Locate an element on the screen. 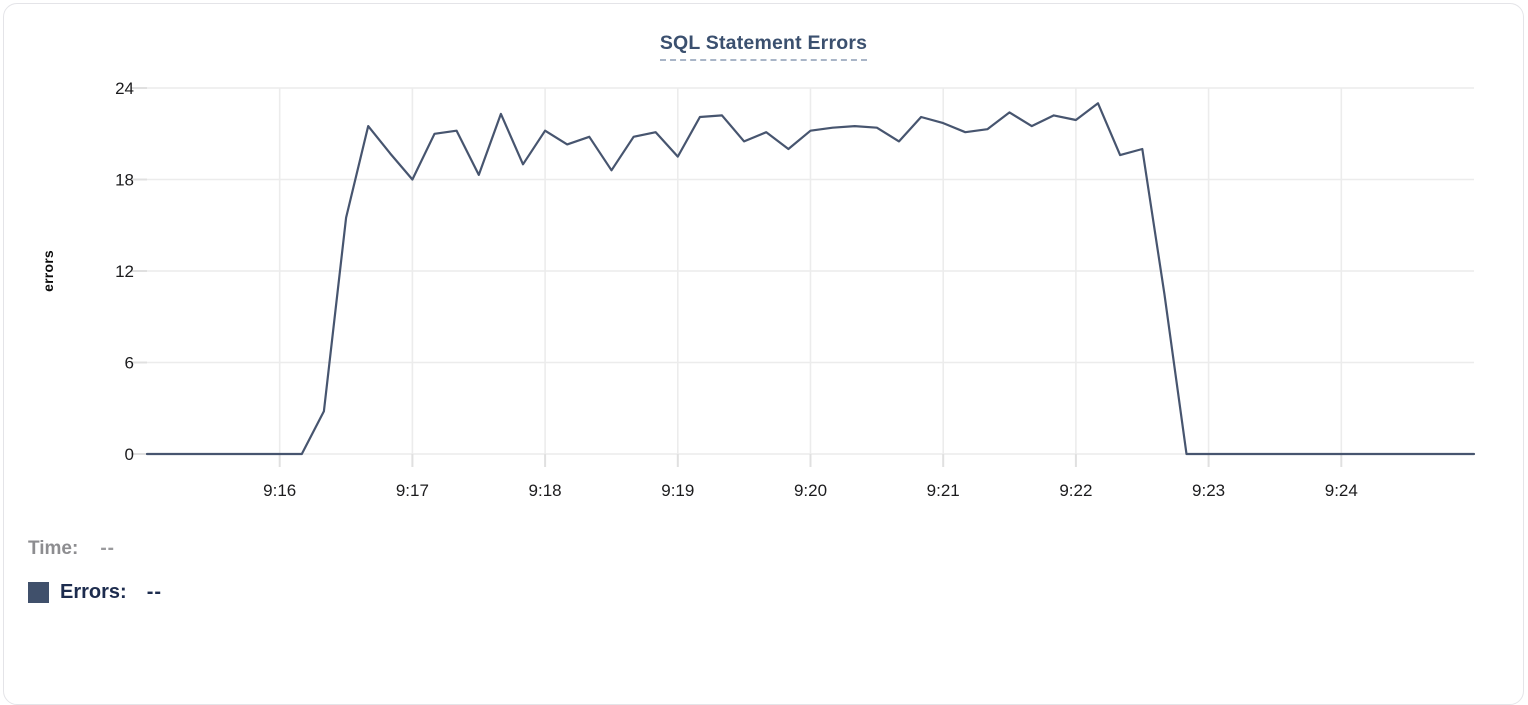 This screenshot has width=1528, height=705. errors-series-swatch is located at coordinates (38, 592).